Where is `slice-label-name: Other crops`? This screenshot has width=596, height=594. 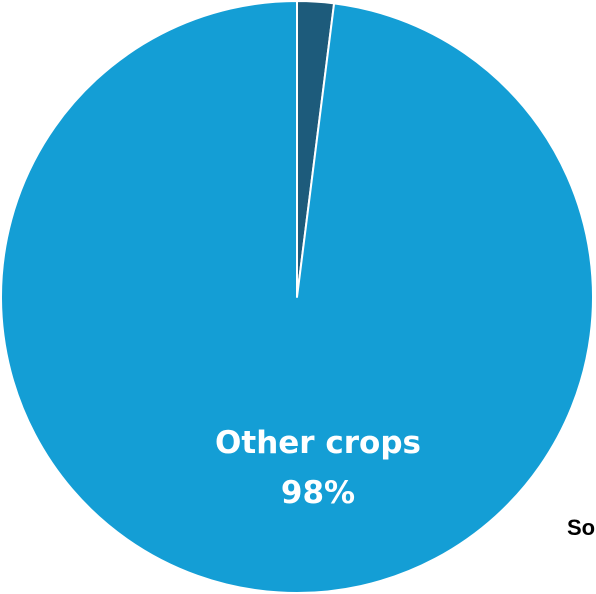
slice-label-name: Other crops is located at coordinates (318, 443).